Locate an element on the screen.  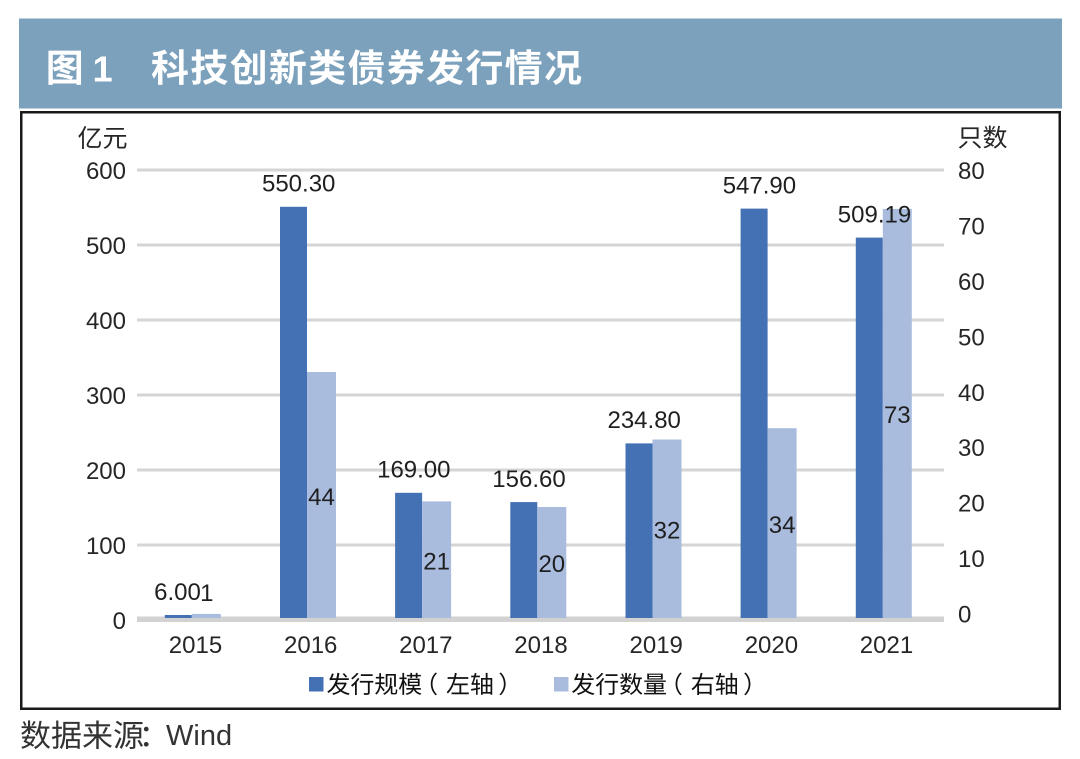
svg-text: 70 is located at coordinates (971, 226).